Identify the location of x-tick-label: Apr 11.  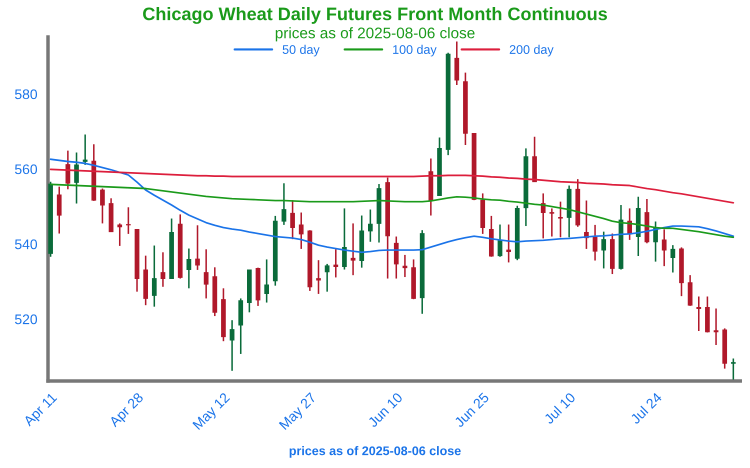
(41, 410).